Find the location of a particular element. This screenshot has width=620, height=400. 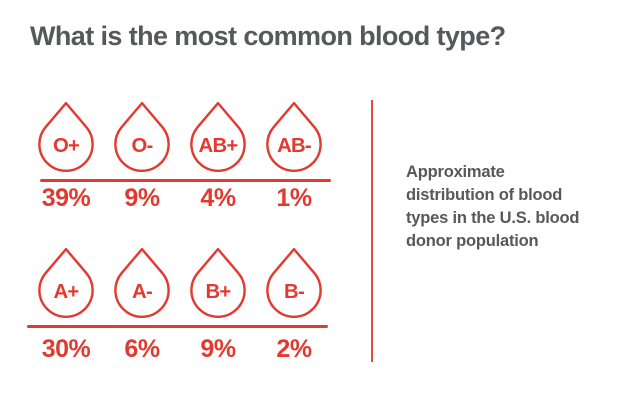

blood-drop-a-positive: A+ is located at coordinates (66, 283).